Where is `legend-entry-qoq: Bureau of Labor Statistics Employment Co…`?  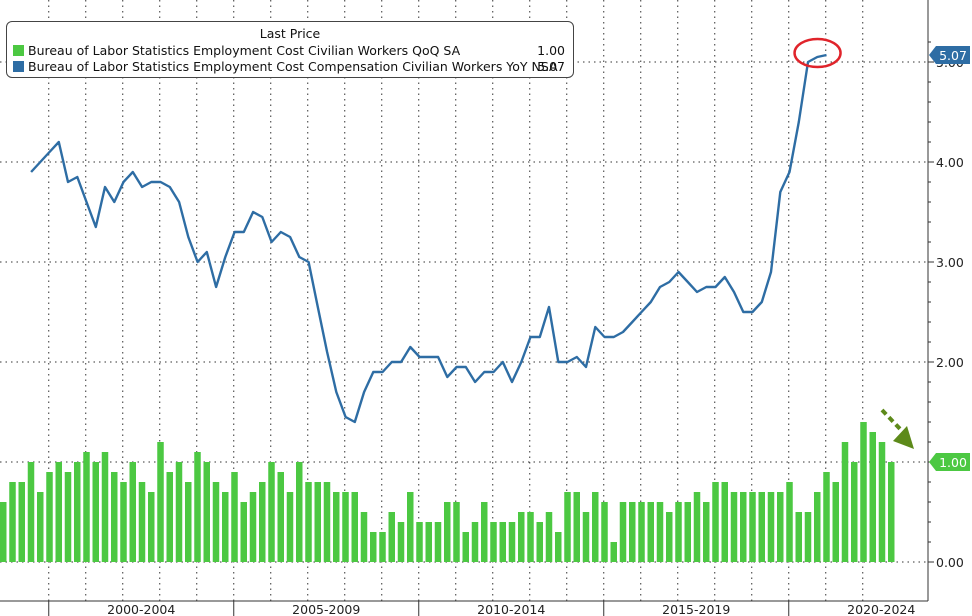 legend-entry-qoq: Bureau of Labor Statistics Employment Co… is located at coordinates (289, 50).